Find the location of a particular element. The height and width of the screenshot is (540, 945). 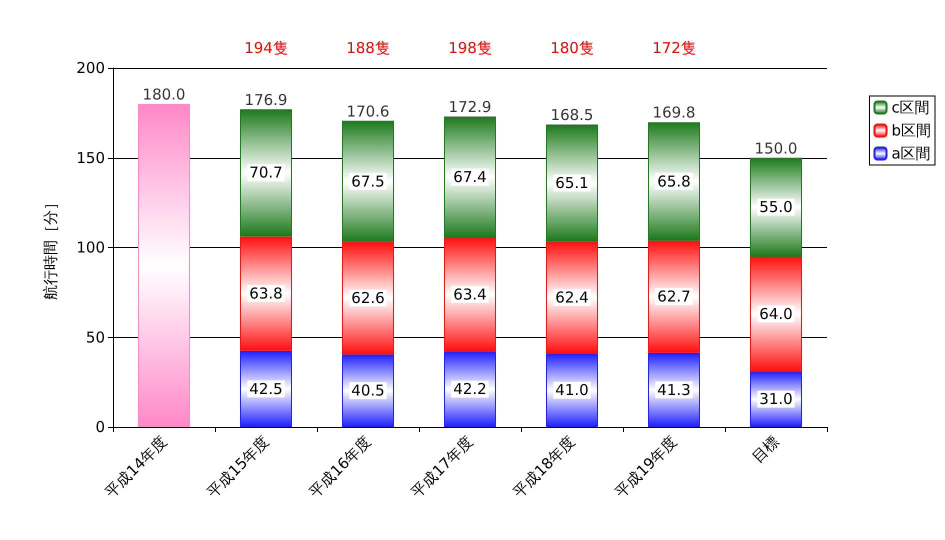

x-tick-label: 平成16年度 is located at coordinates (340, 467).